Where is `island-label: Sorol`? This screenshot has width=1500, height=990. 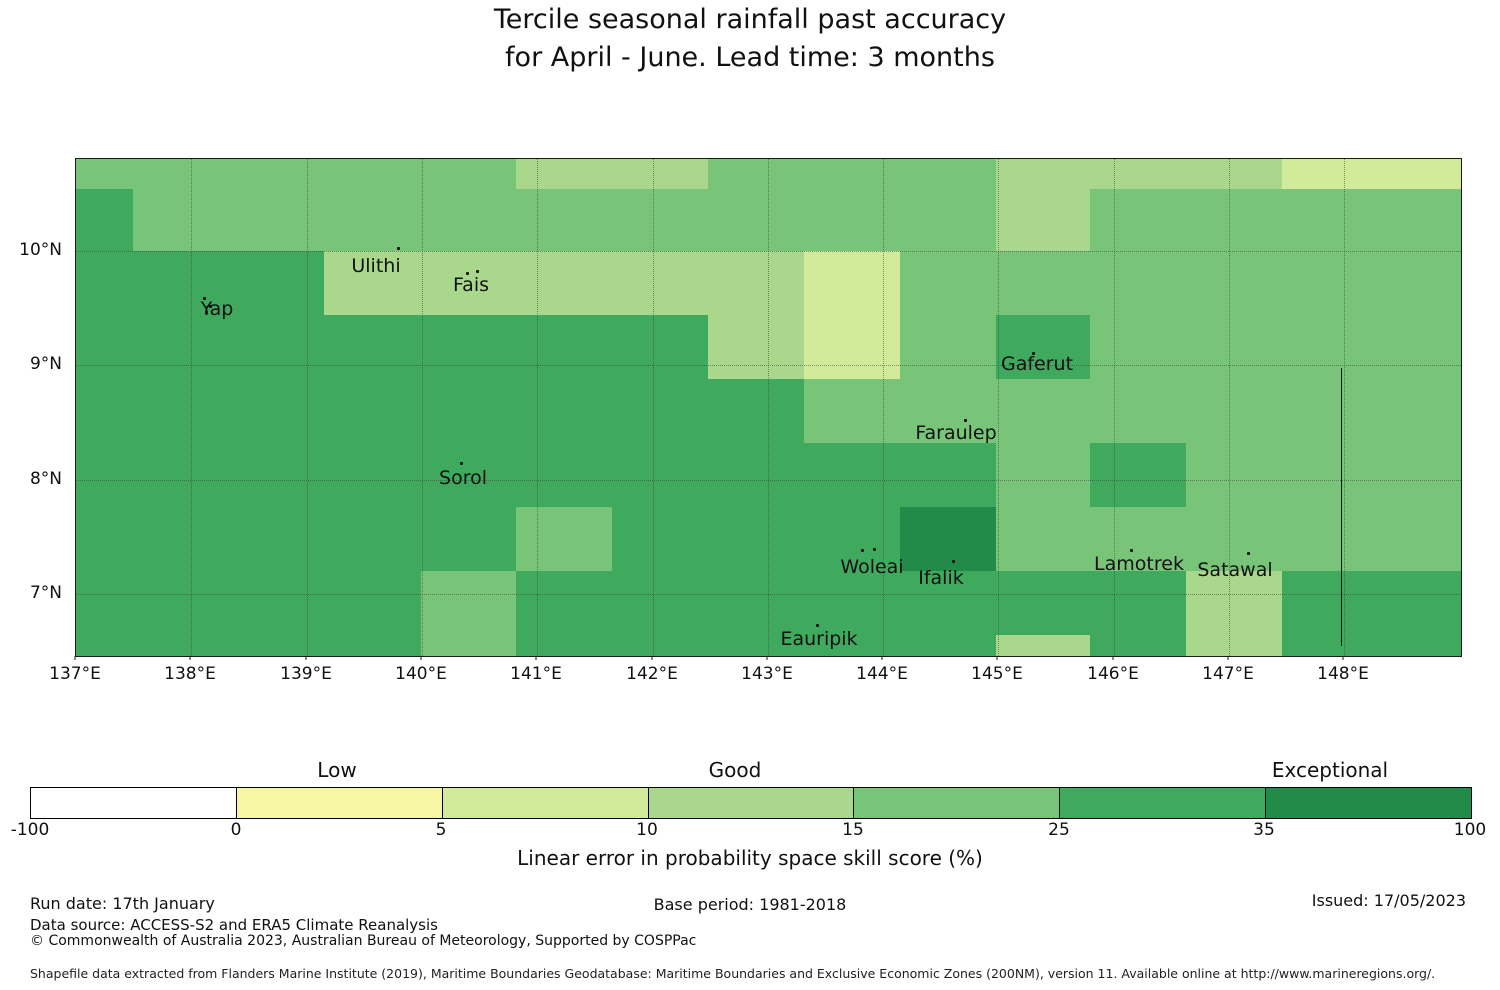 island-label: Sorol is located at coordinates (463, 478).